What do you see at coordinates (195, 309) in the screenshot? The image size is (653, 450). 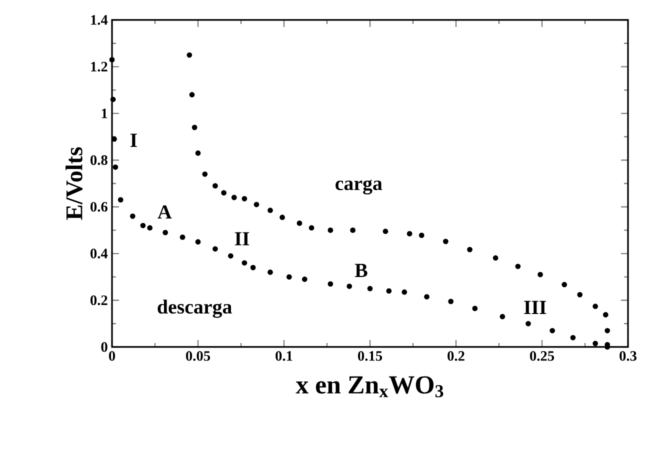 I see `annotation: descarga` at bounding box center [195, 309].